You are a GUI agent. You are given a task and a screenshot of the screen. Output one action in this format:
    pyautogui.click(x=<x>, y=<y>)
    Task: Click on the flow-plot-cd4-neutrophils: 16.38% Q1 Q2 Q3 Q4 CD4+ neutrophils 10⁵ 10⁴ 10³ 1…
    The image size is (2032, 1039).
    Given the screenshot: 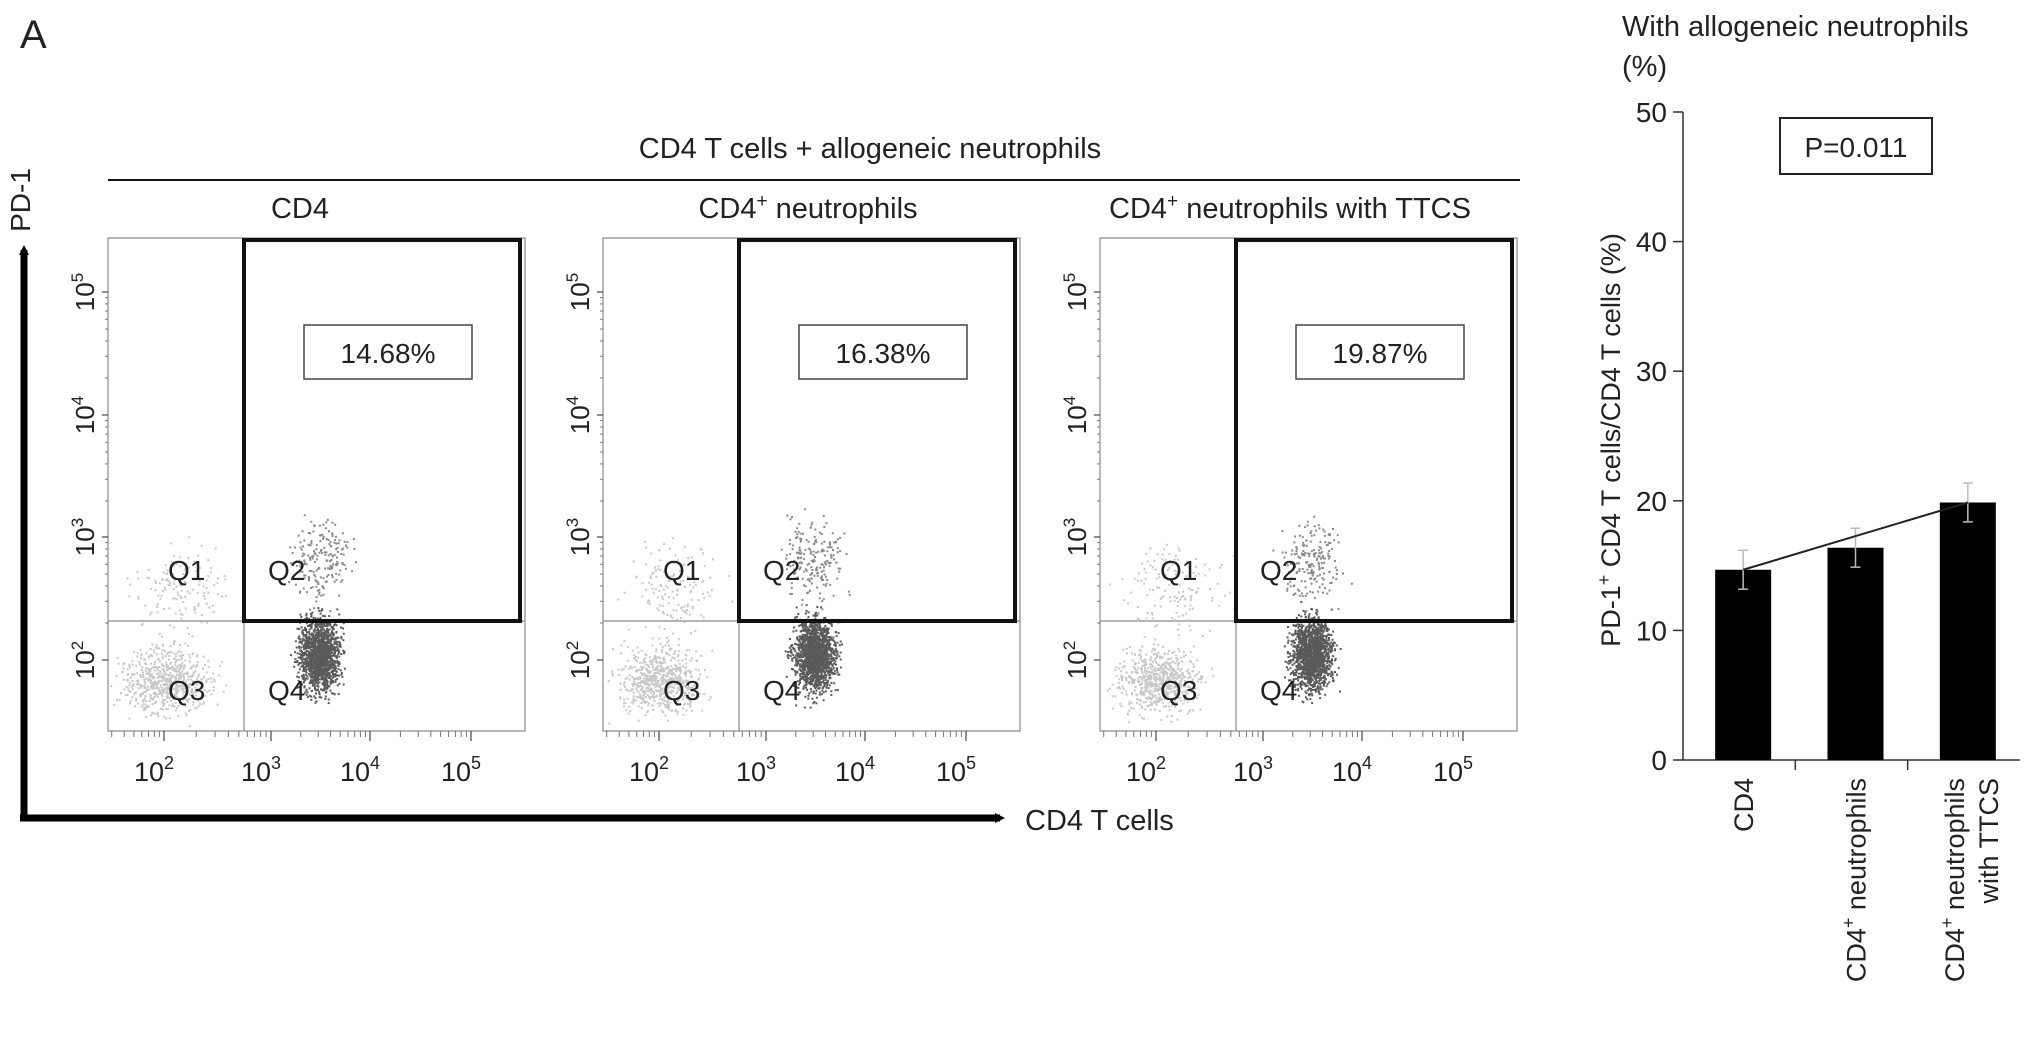 What is the action you would take?
    pyautogui.click(x=792, y=489)
    